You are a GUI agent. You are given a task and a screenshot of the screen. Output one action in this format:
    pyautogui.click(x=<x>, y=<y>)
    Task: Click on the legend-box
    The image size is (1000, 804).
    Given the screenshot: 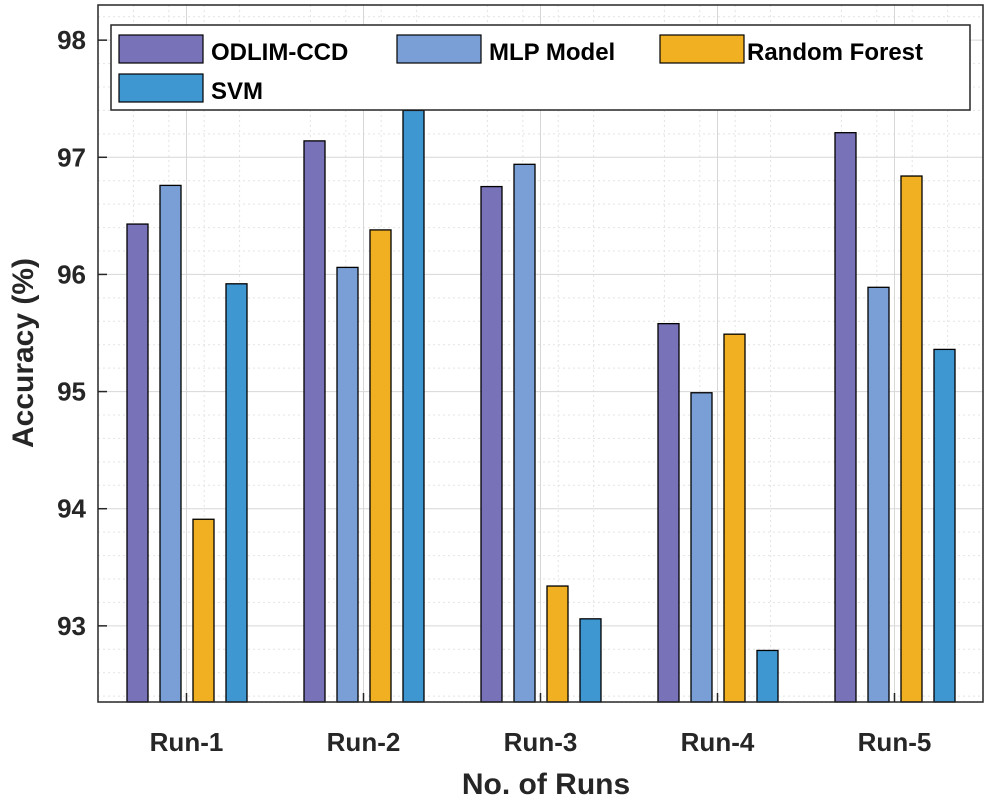 What is the action you would take?
    pyautogui.click(x=540, y=67)
    